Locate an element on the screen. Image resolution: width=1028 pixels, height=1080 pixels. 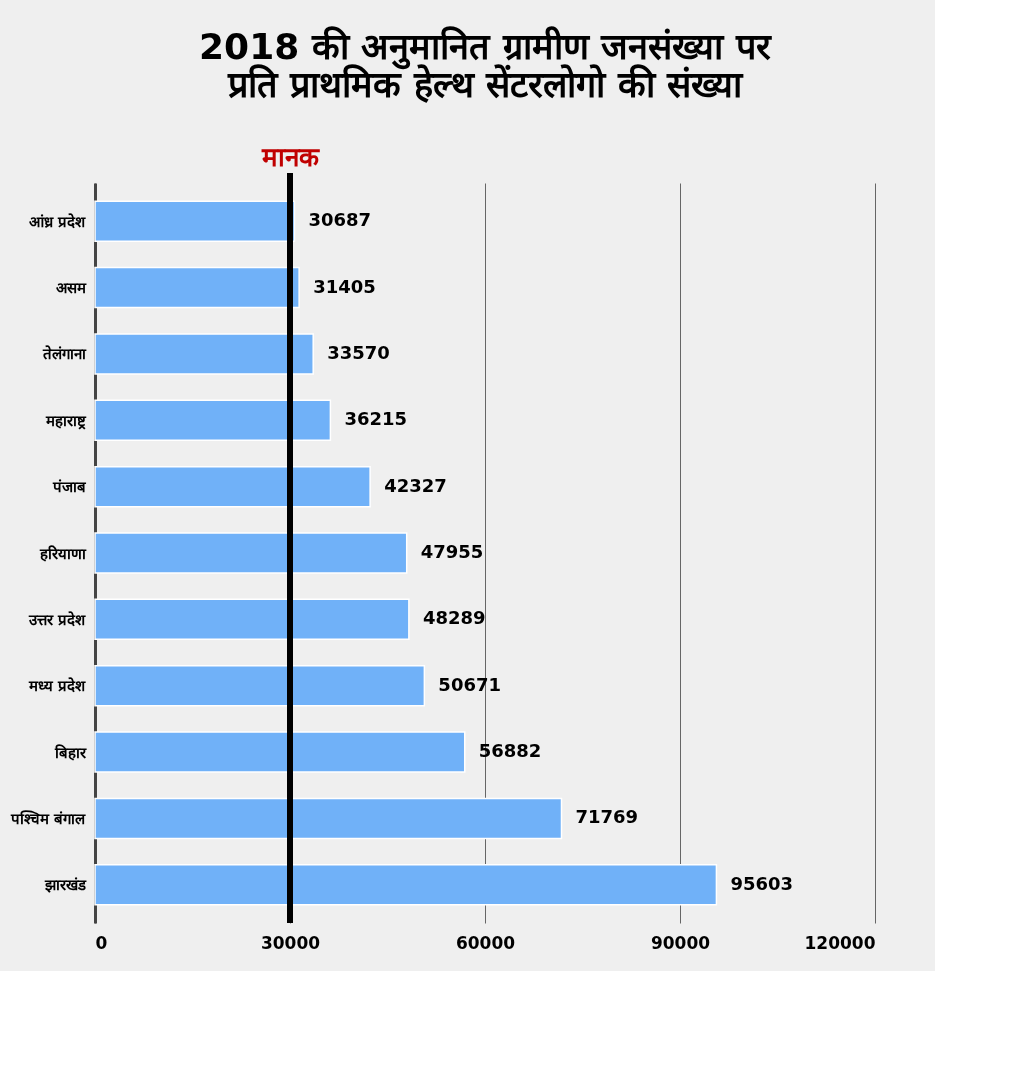
y-tick-label: पंजाब is located at coordinates (69, 487).